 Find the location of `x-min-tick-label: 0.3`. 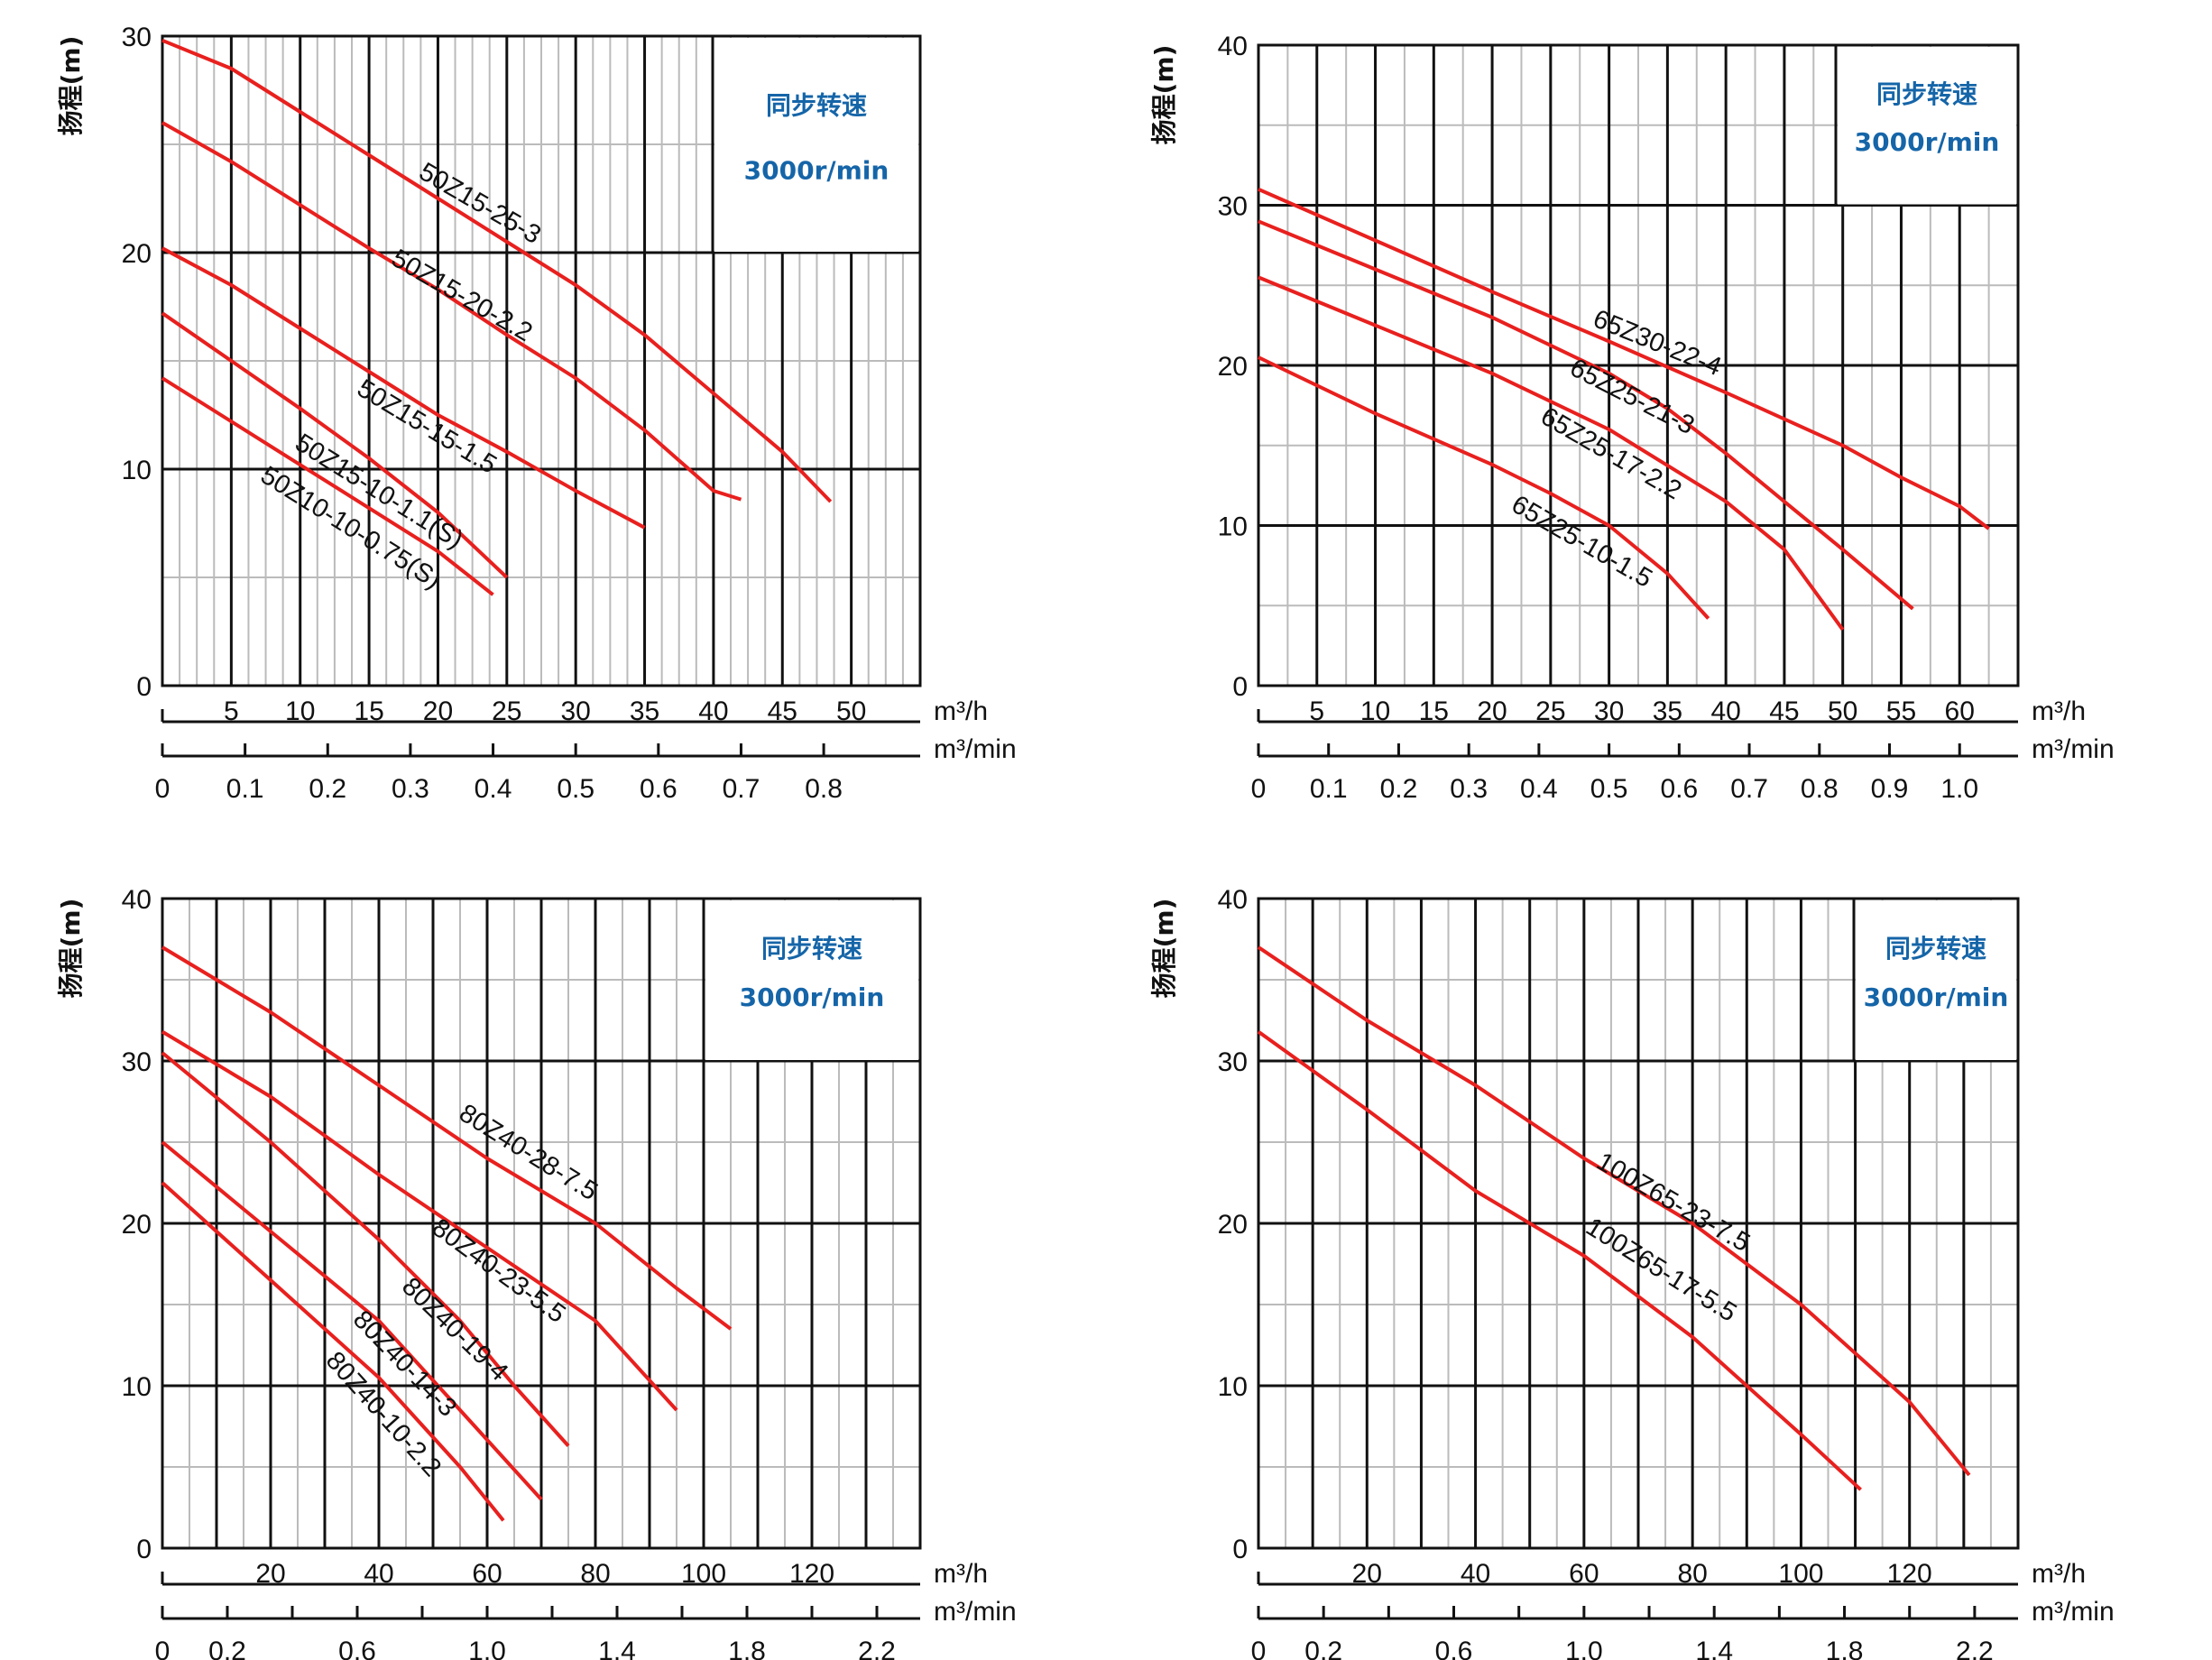

x-min-tick-label: 0.3 is located at coordinates (1469, 789).